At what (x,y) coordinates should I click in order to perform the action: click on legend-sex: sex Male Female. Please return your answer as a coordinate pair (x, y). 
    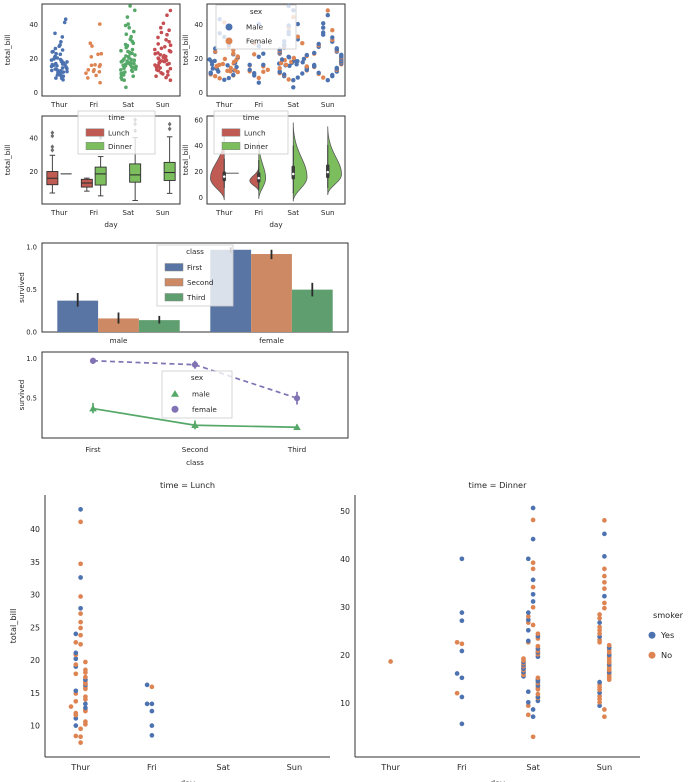
    Looking at the image, I should click on (256, 27).